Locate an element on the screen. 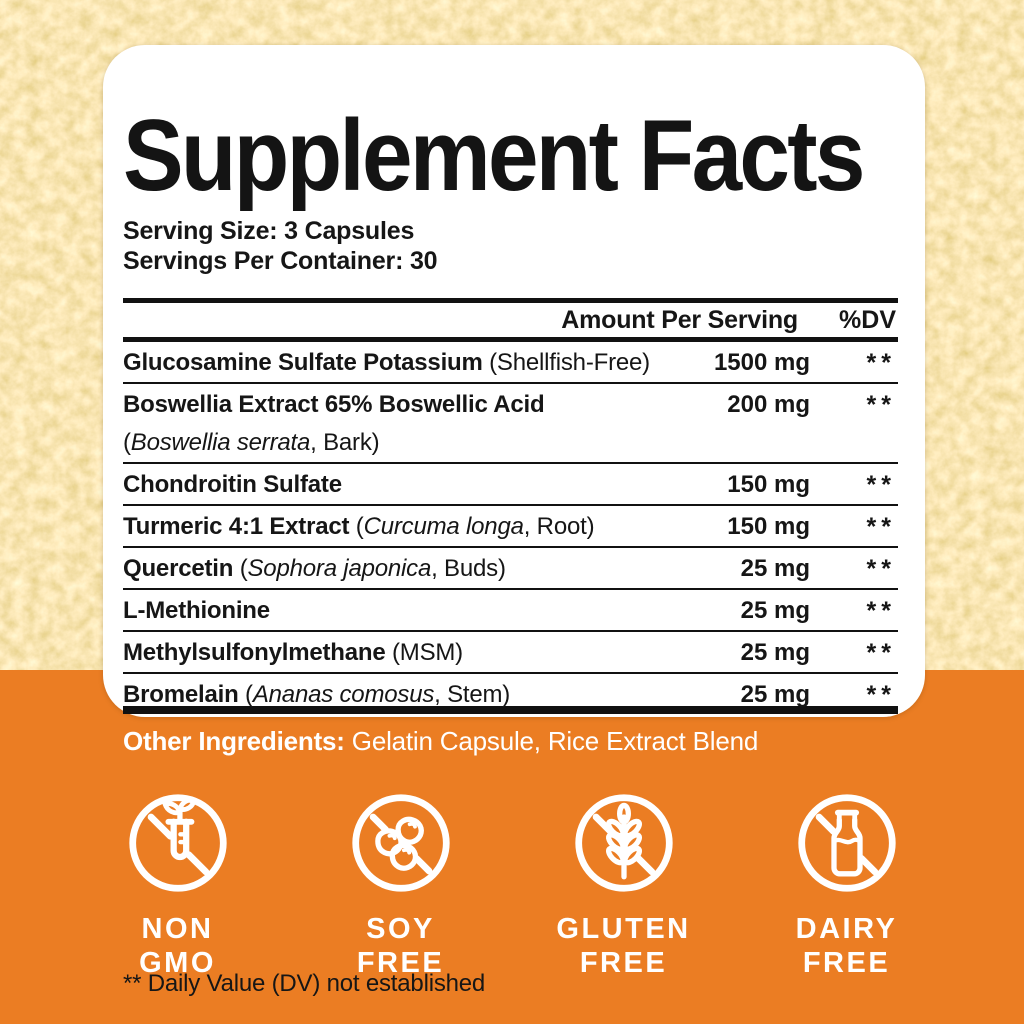  soy-free-icon is located at coordinates (401, 843).